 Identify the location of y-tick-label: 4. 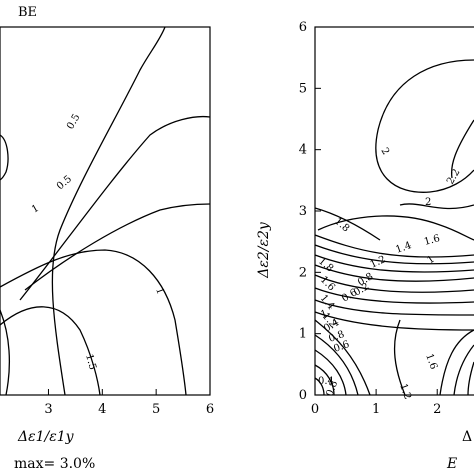
(303, 150).